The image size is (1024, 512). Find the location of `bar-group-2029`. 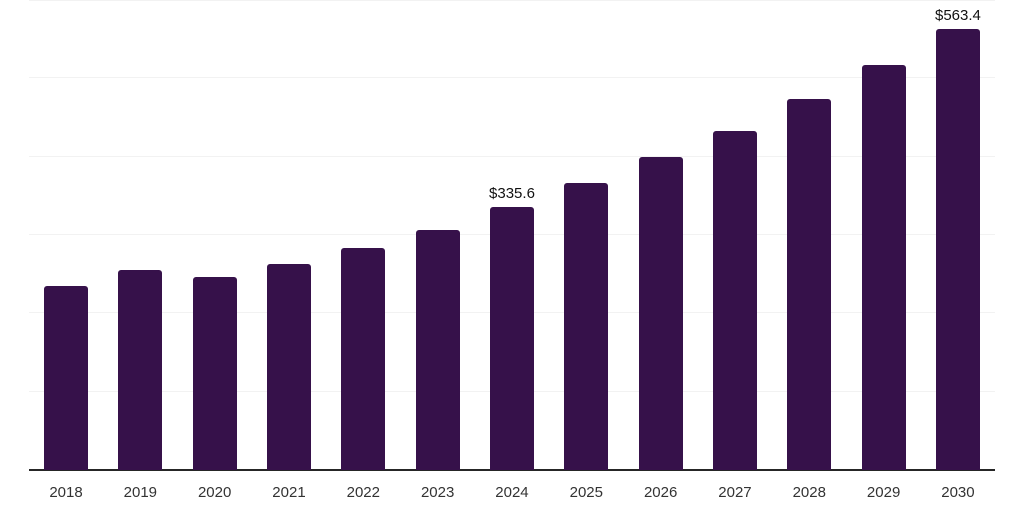

bar-group-2029 is located at coordinates (883, 235).